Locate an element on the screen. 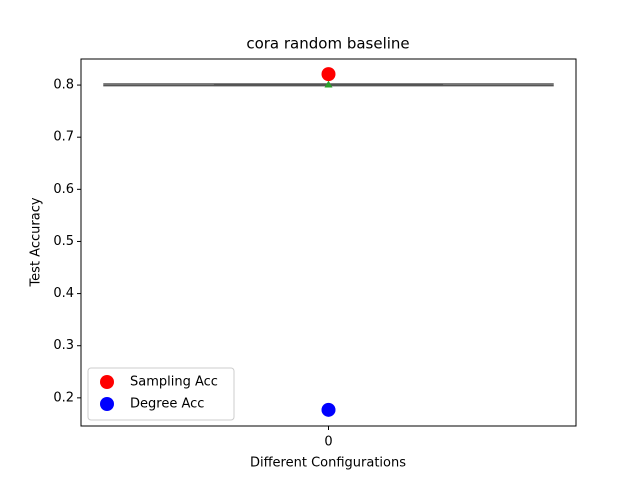 The width and height of the screenshot is (640, 480). x-tick-label: 0 is located at coordinates (328, 442).